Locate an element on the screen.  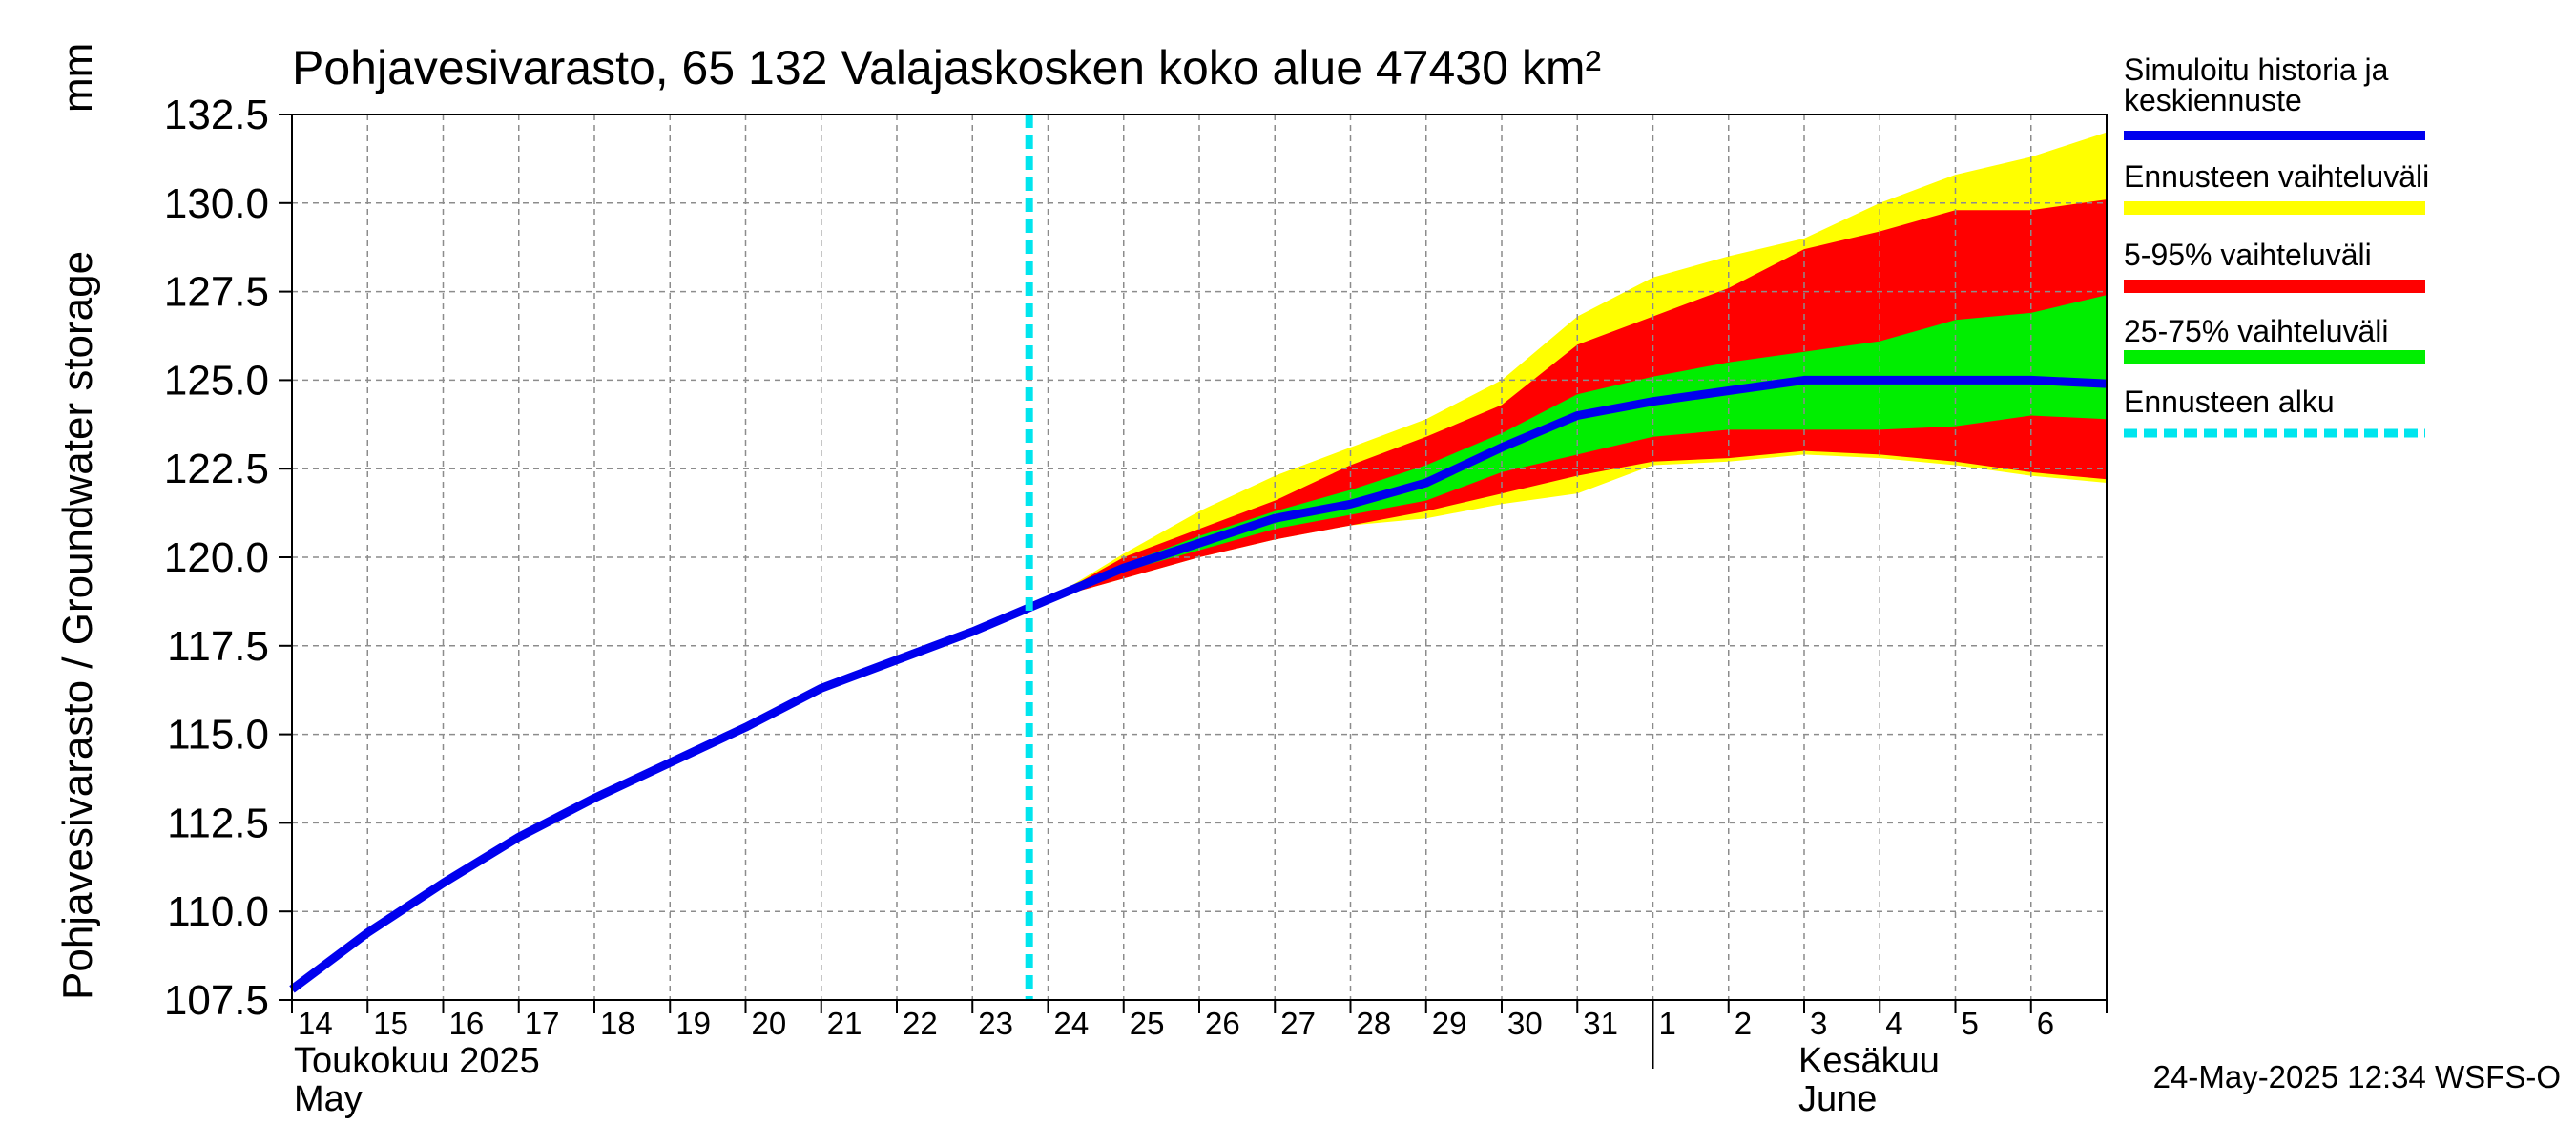
y-tick-label: 110.0 is located at coordinates (218, 912).